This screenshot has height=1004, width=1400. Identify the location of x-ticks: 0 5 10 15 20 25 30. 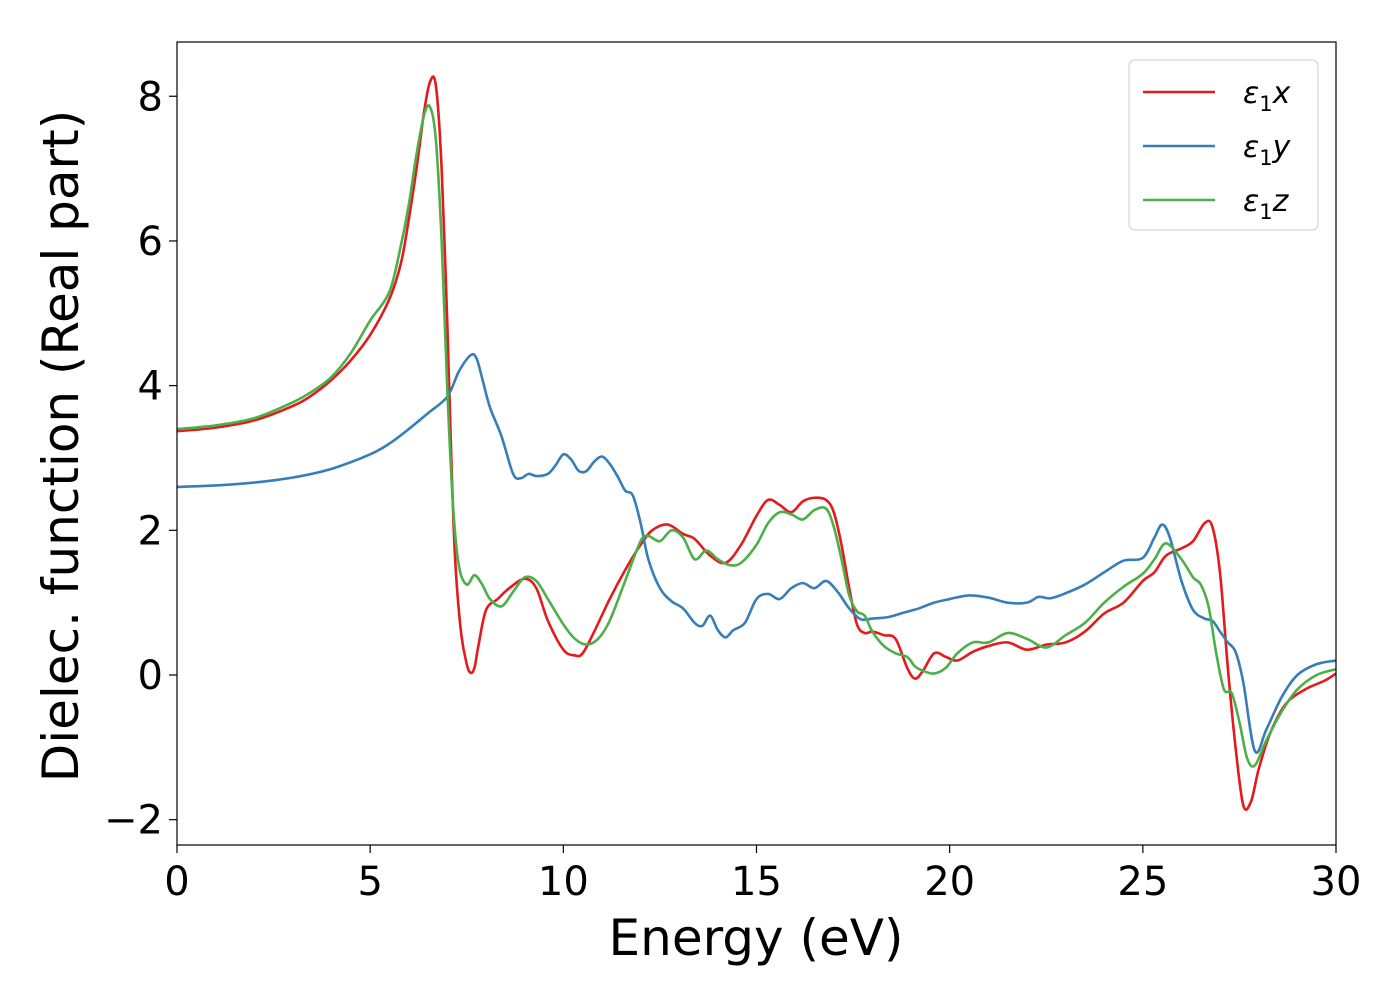
(762, 875).